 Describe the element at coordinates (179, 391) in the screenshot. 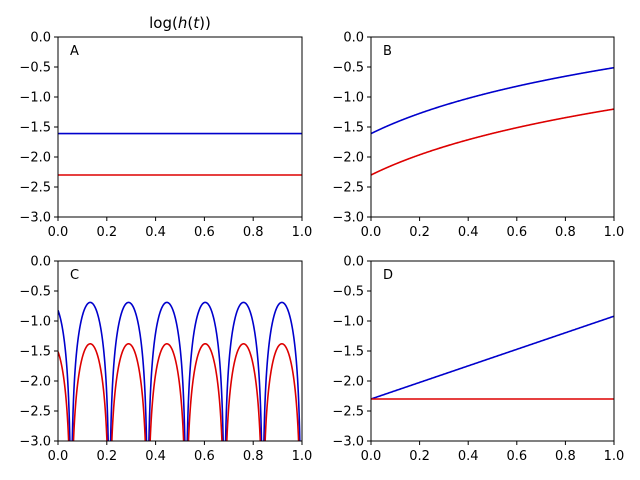

I see `series-red-c` at that location.